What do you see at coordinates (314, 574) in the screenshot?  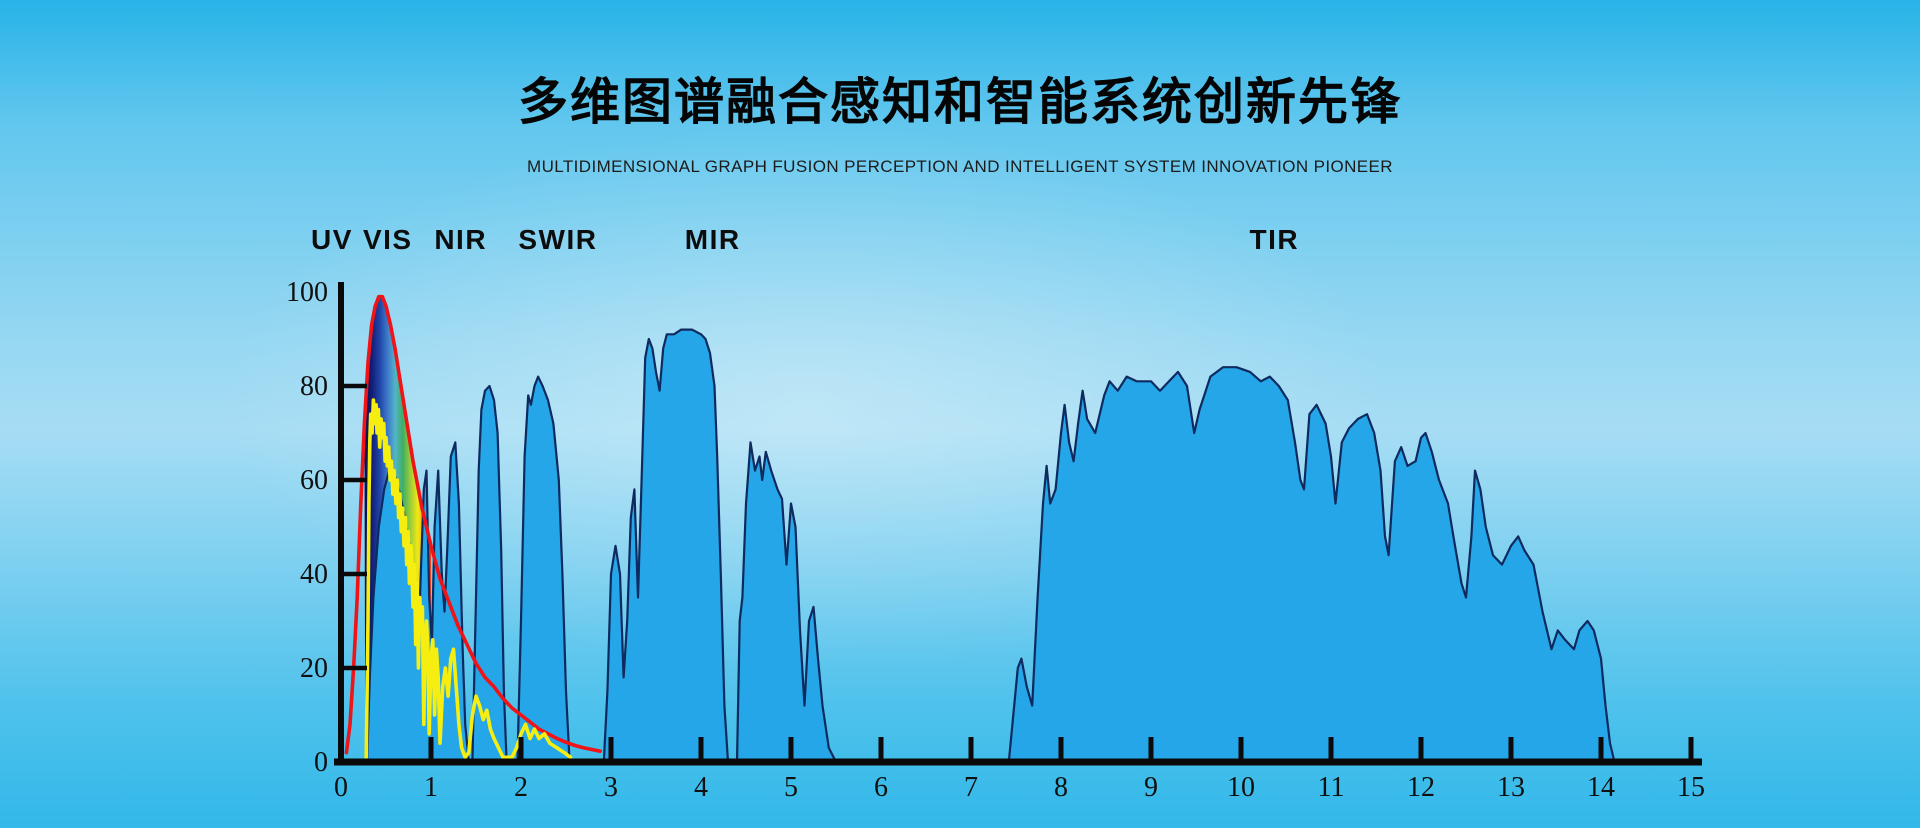 I see `y-tick-label: 40` at bounding box center [314, 574].